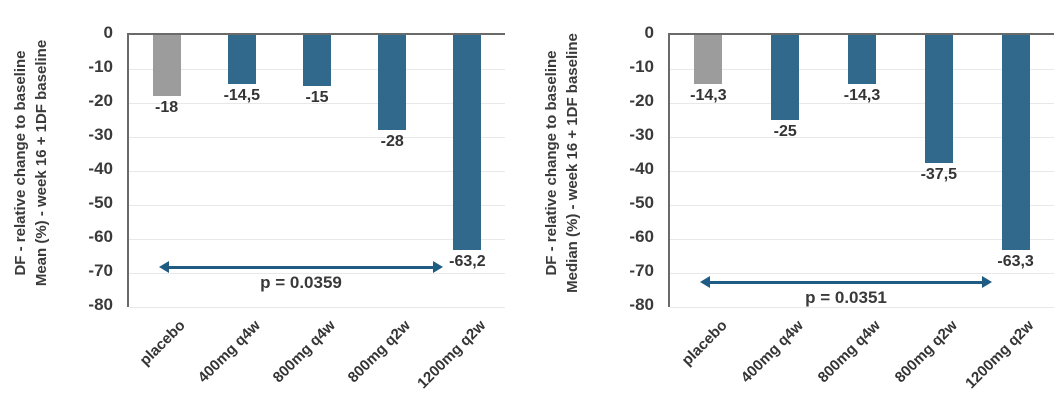 The image size is (1063, 418). What do you see at coordinates (301, 282) in the screenshot?
I see `p-value-label: p = 0.0359` at bounding box center [301, 282].